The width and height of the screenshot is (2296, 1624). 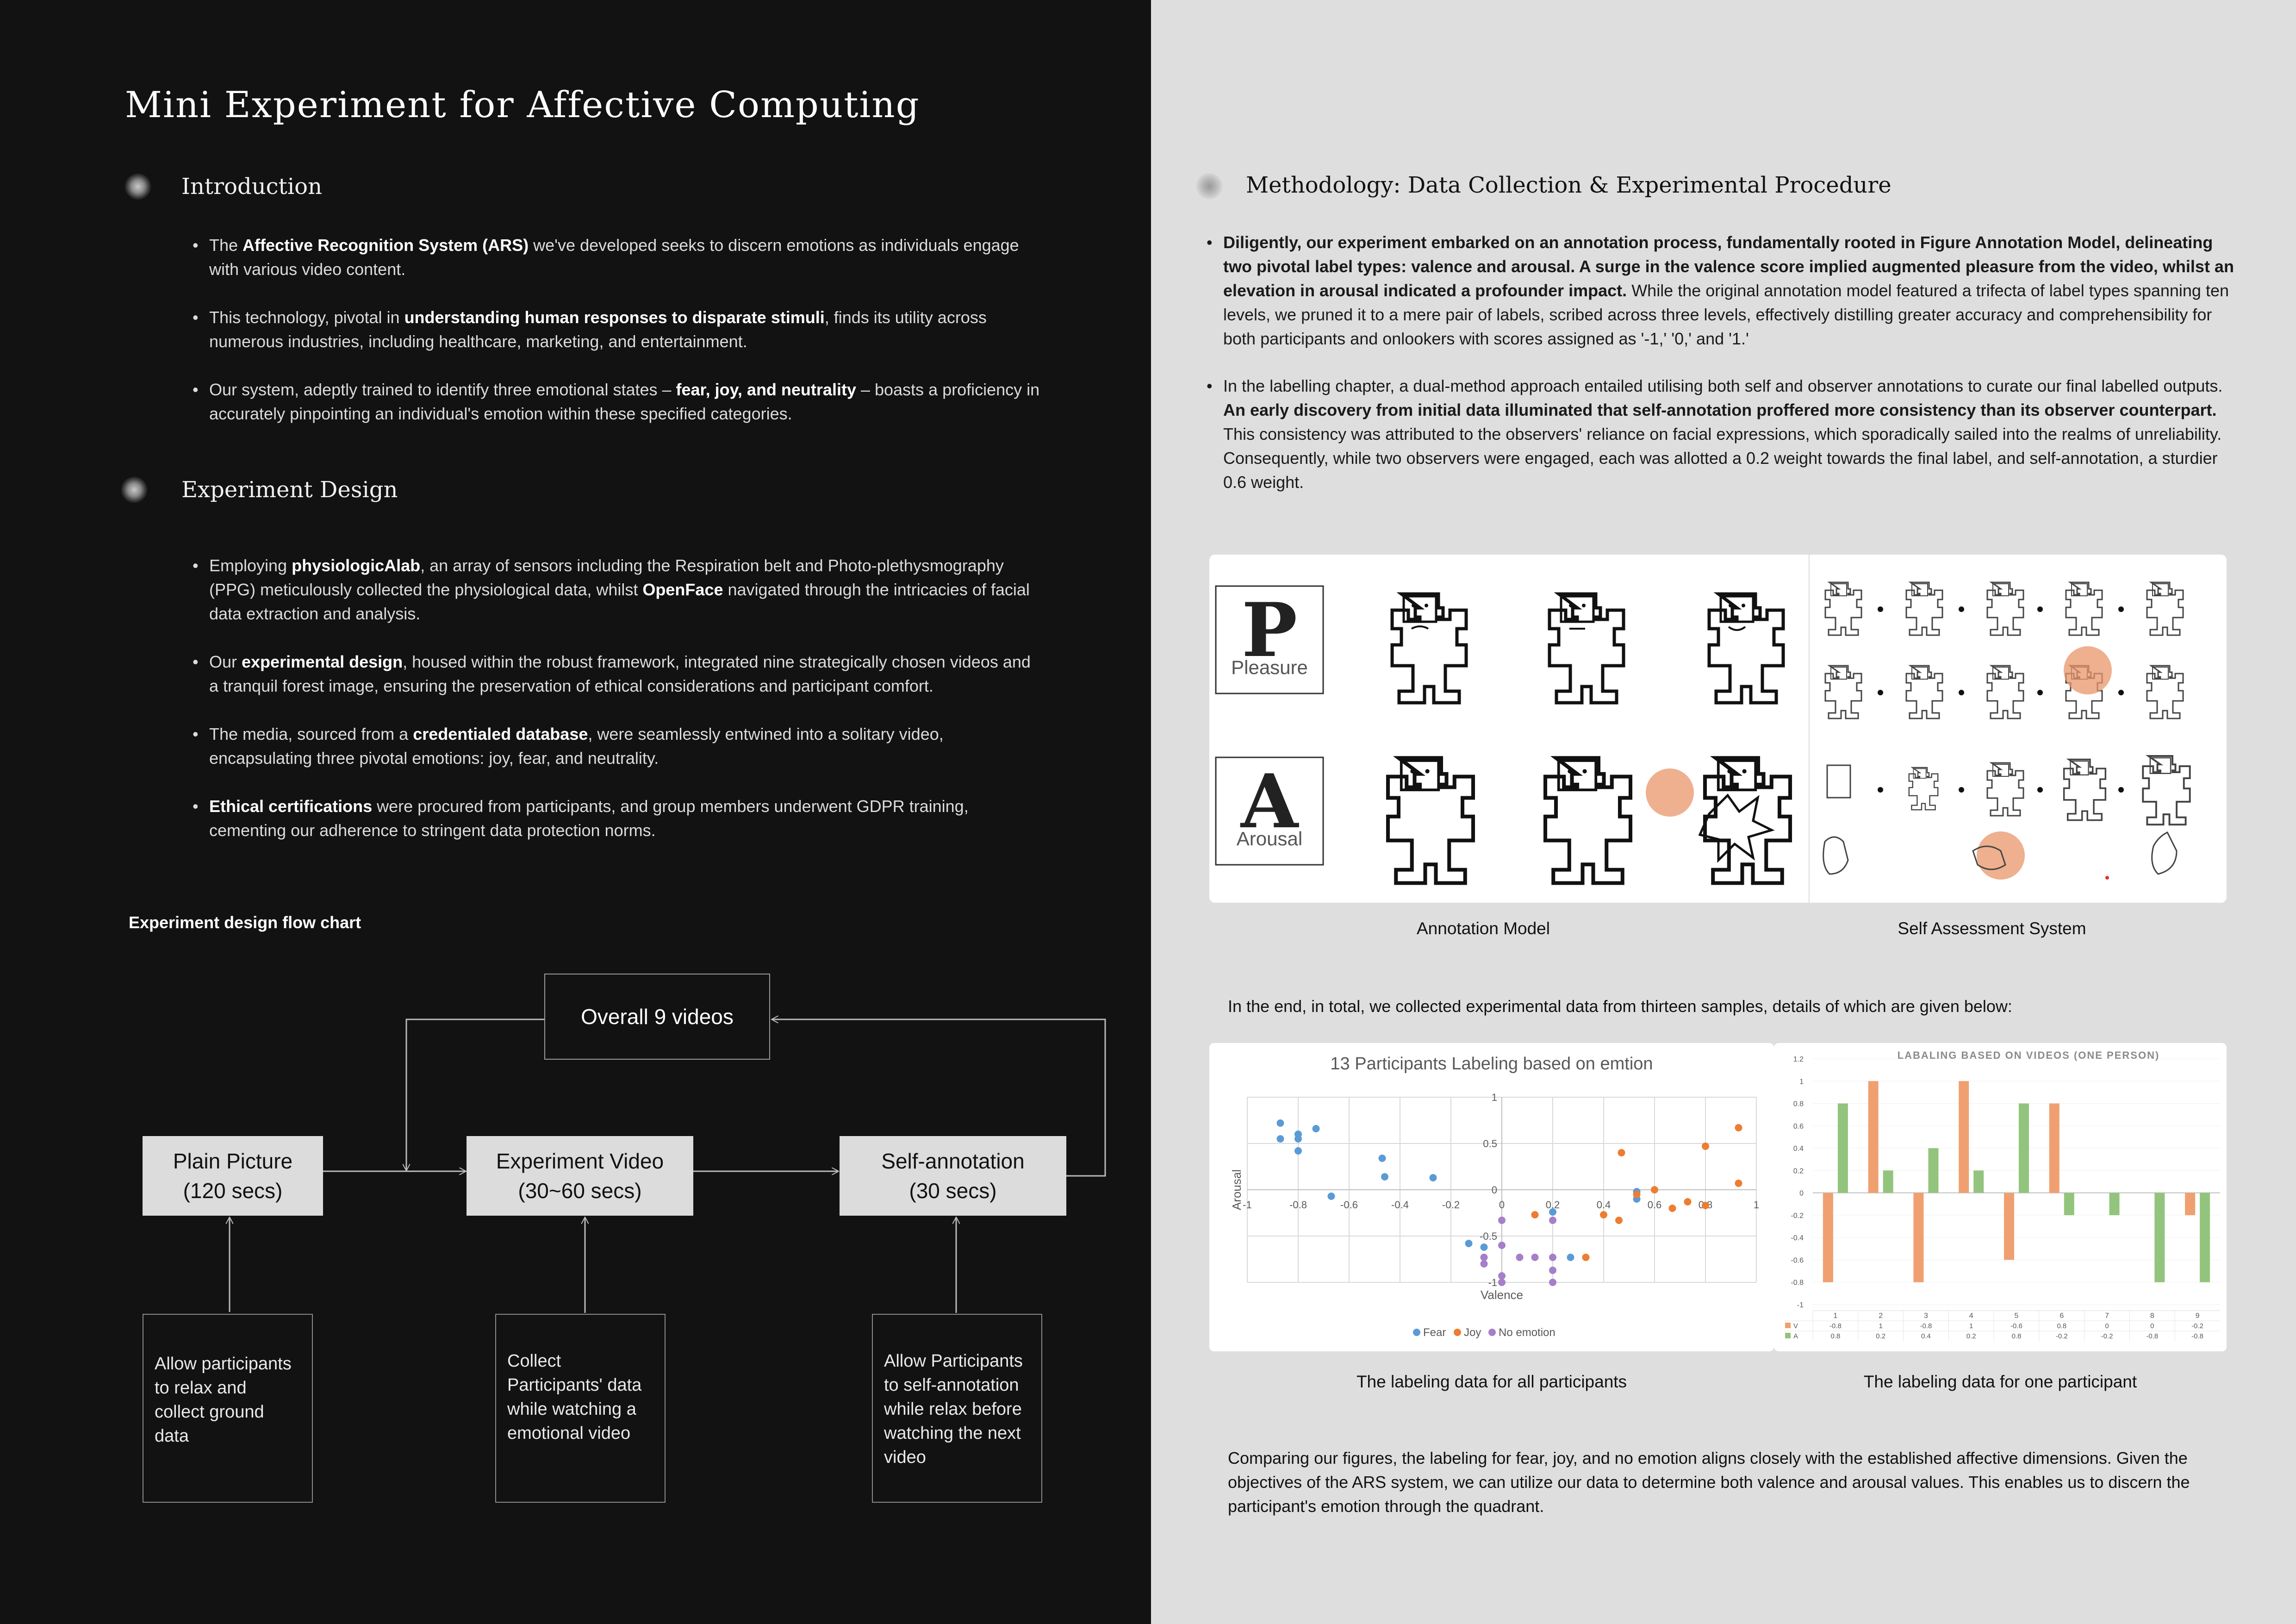 What do you see at coordinates (1835, 1316) in the screenshot?
I see `category-label: 1` at bounding box center [1835, 1316].